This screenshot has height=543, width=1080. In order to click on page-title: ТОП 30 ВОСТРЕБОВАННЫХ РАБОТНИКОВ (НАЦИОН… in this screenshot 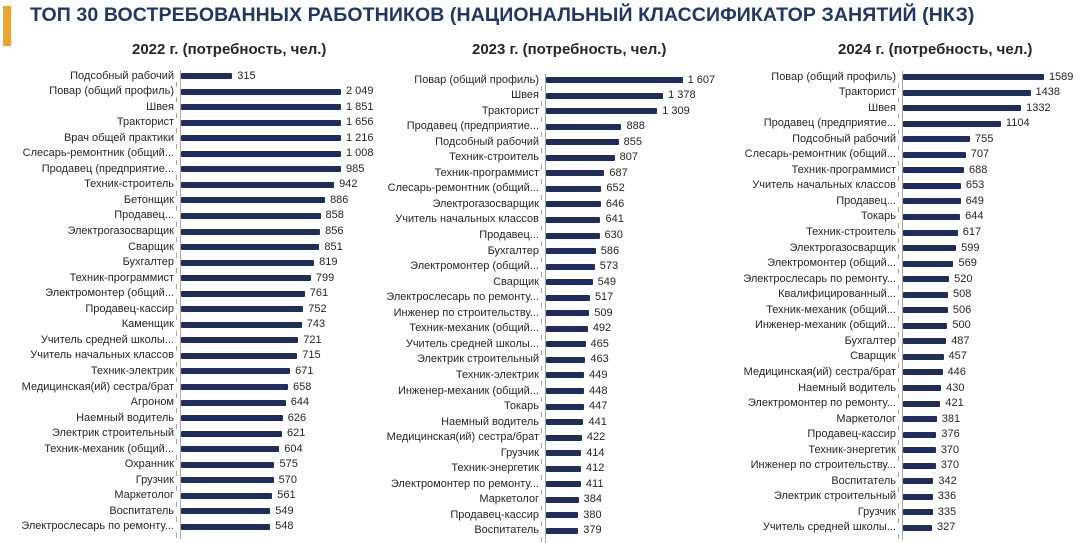, I will do `click(502, 15)`.